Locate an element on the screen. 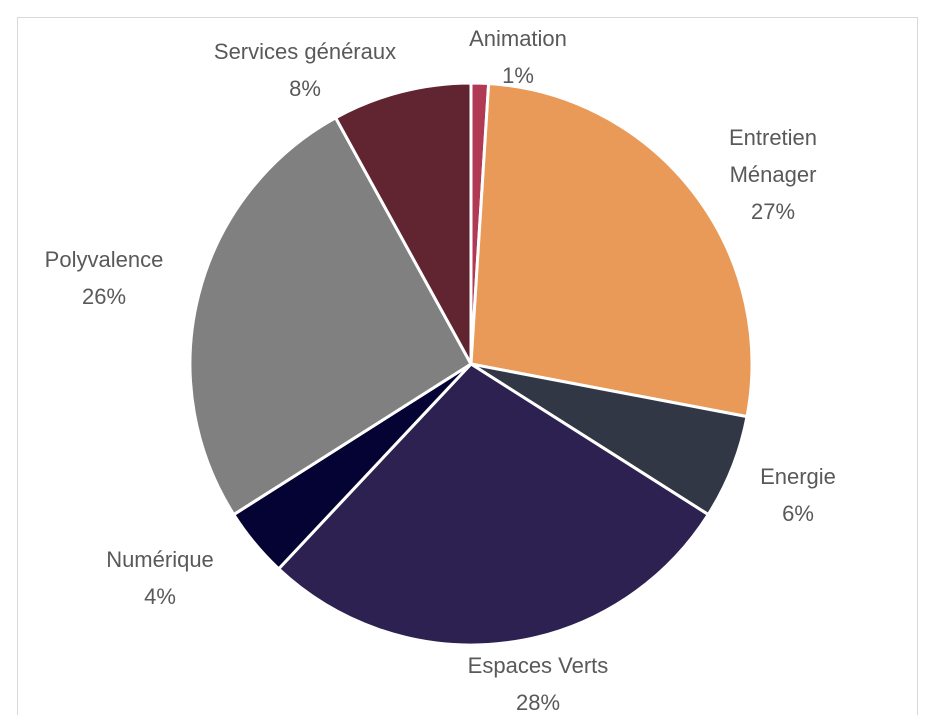  data-label-entretien-menager: Entretien Ménager 27% is located at coordinates (773, 174).